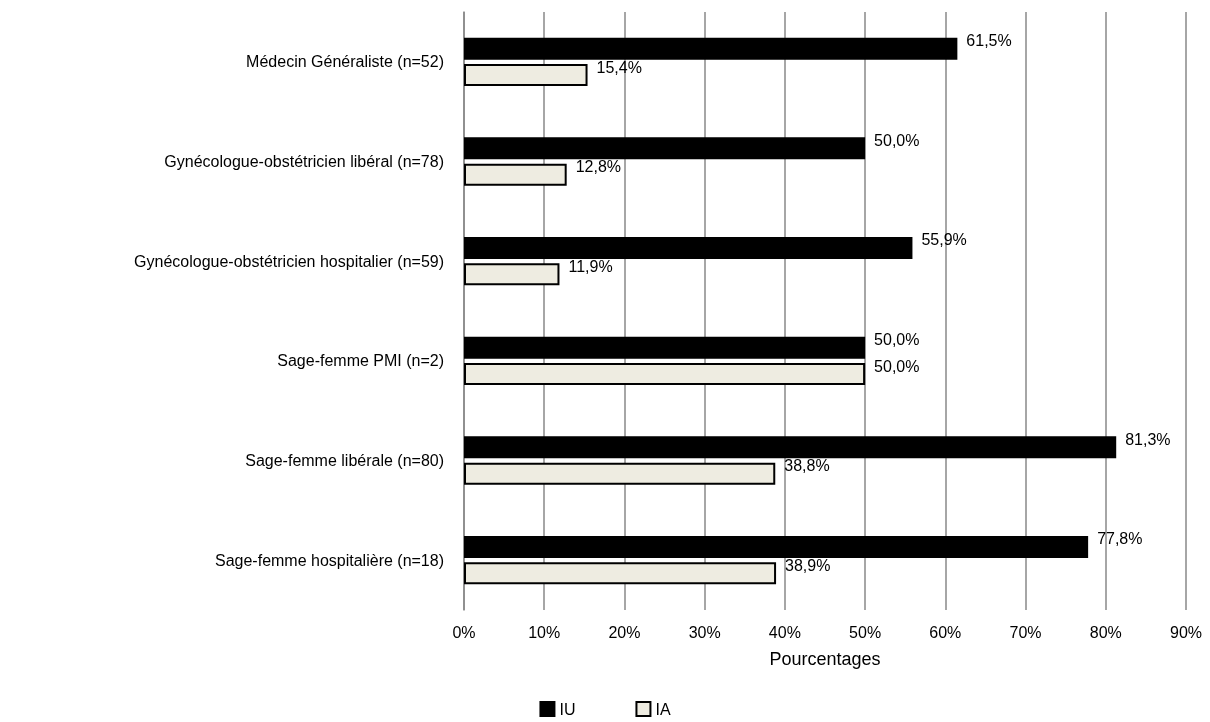  I want to click on x-tick-label: 0%, so click(464, 632).